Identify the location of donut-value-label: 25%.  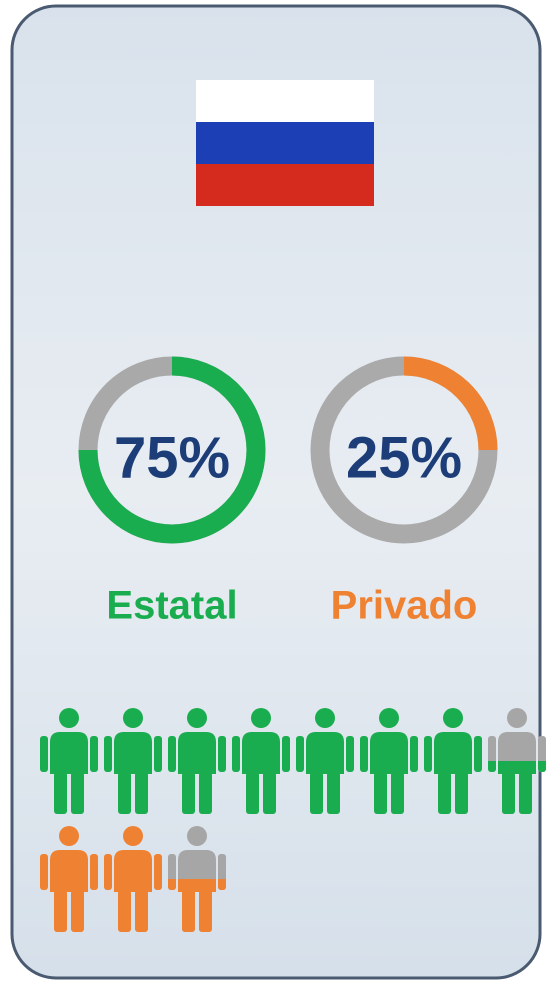
(404, 457).